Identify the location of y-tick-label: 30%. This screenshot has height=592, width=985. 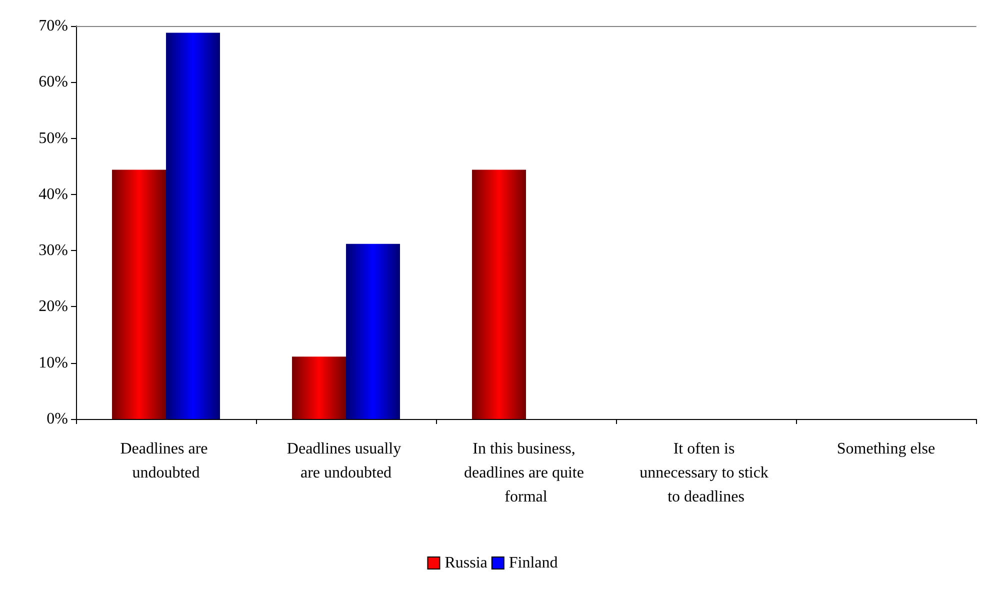
(53, 251).